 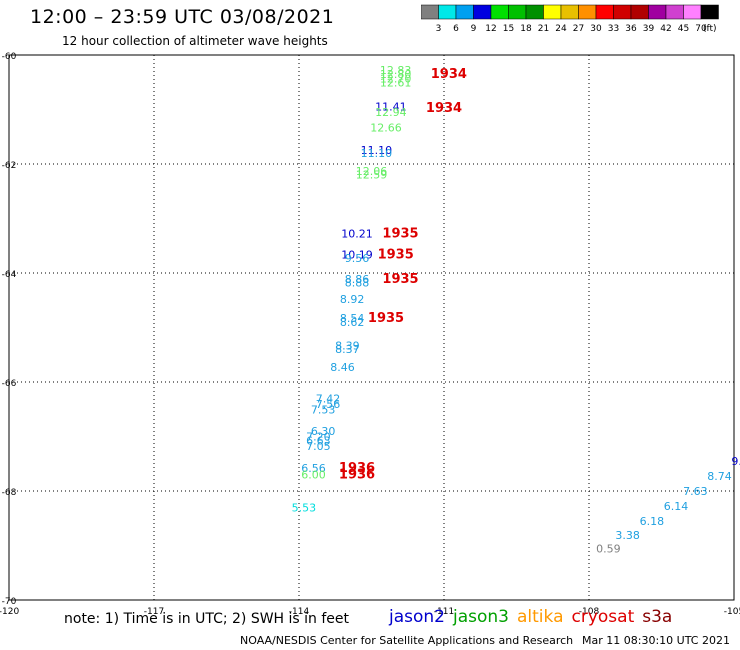 I want to click on wave-height-point: 7.56, so click(x=328, y=404).